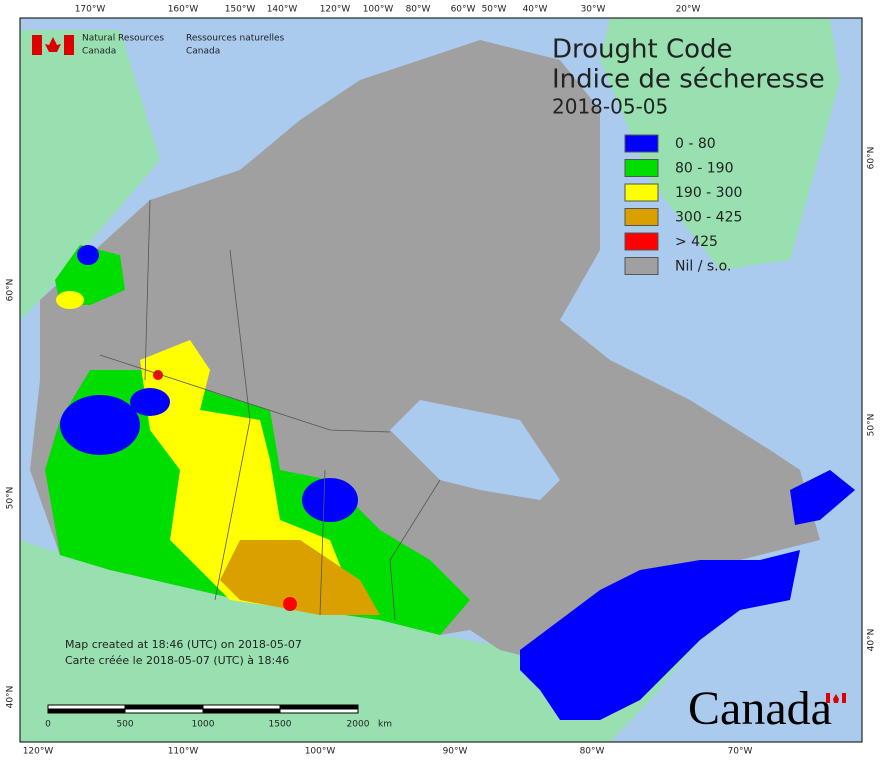  What do you see at coordinates (822, 497) in the screenshot?
I see `zone-blue-nfld` at bounding box center [822, 497].